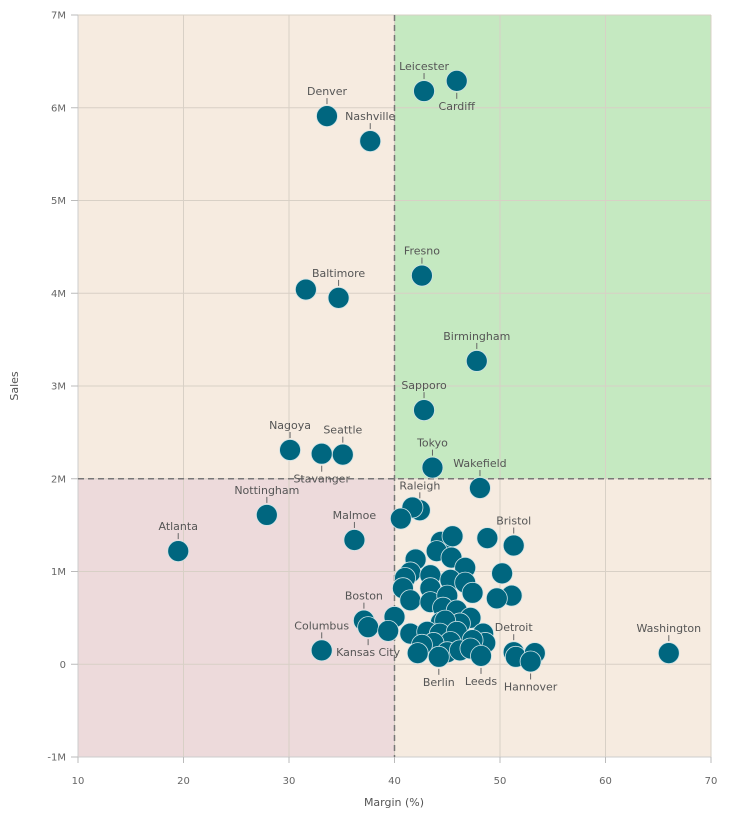 This screenshot has height=818, width=731. Describe the element at coordinates (424, 385) in the screenshot. I see `point-label: Sapporo` at that location.